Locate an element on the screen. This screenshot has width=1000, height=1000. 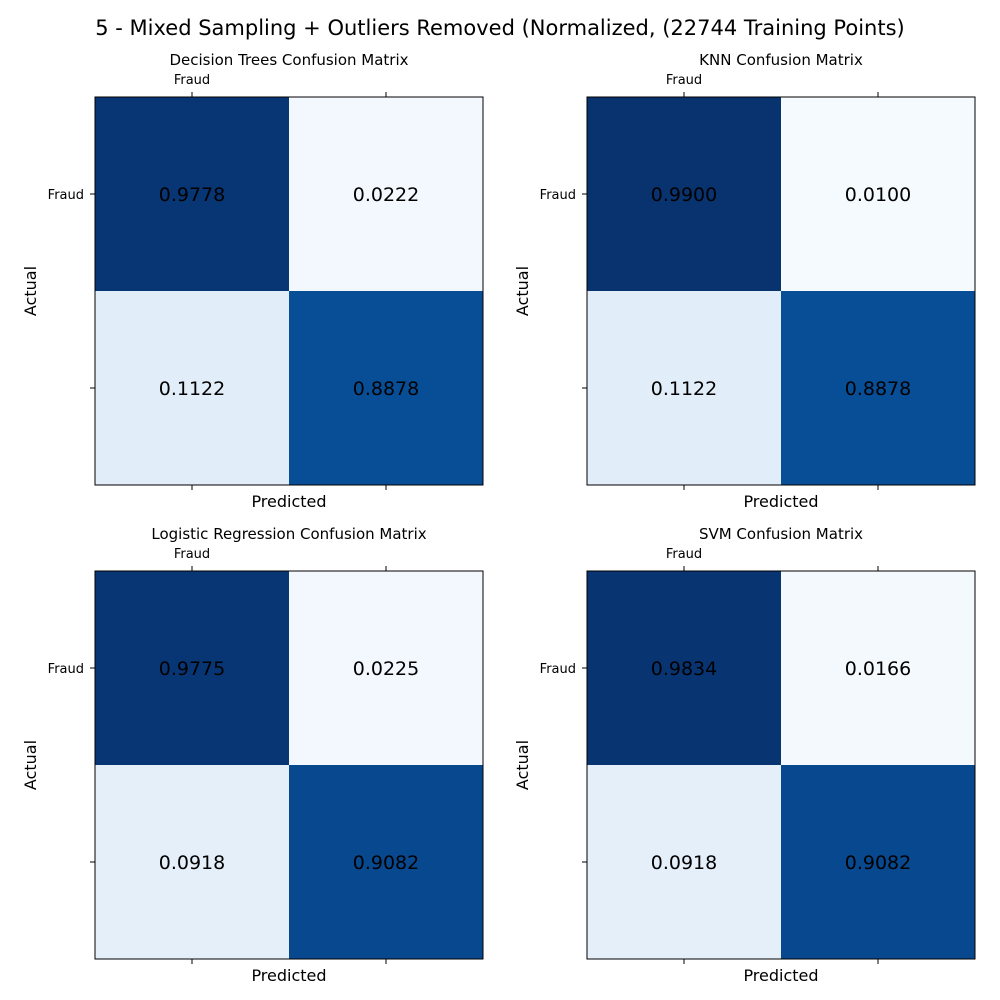
cell-value-label: 0.0225 is located at coordinates (386, 669).